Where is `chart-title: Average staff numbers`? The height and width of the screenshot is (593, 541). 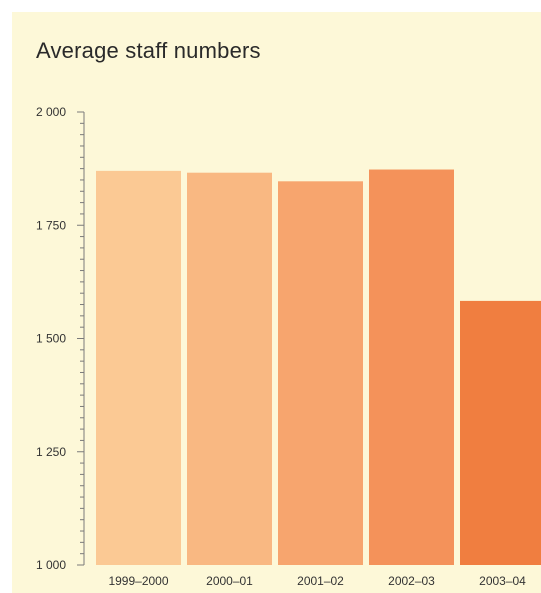
chart-title: Average staff numbers is located at coordinates (148, 50).